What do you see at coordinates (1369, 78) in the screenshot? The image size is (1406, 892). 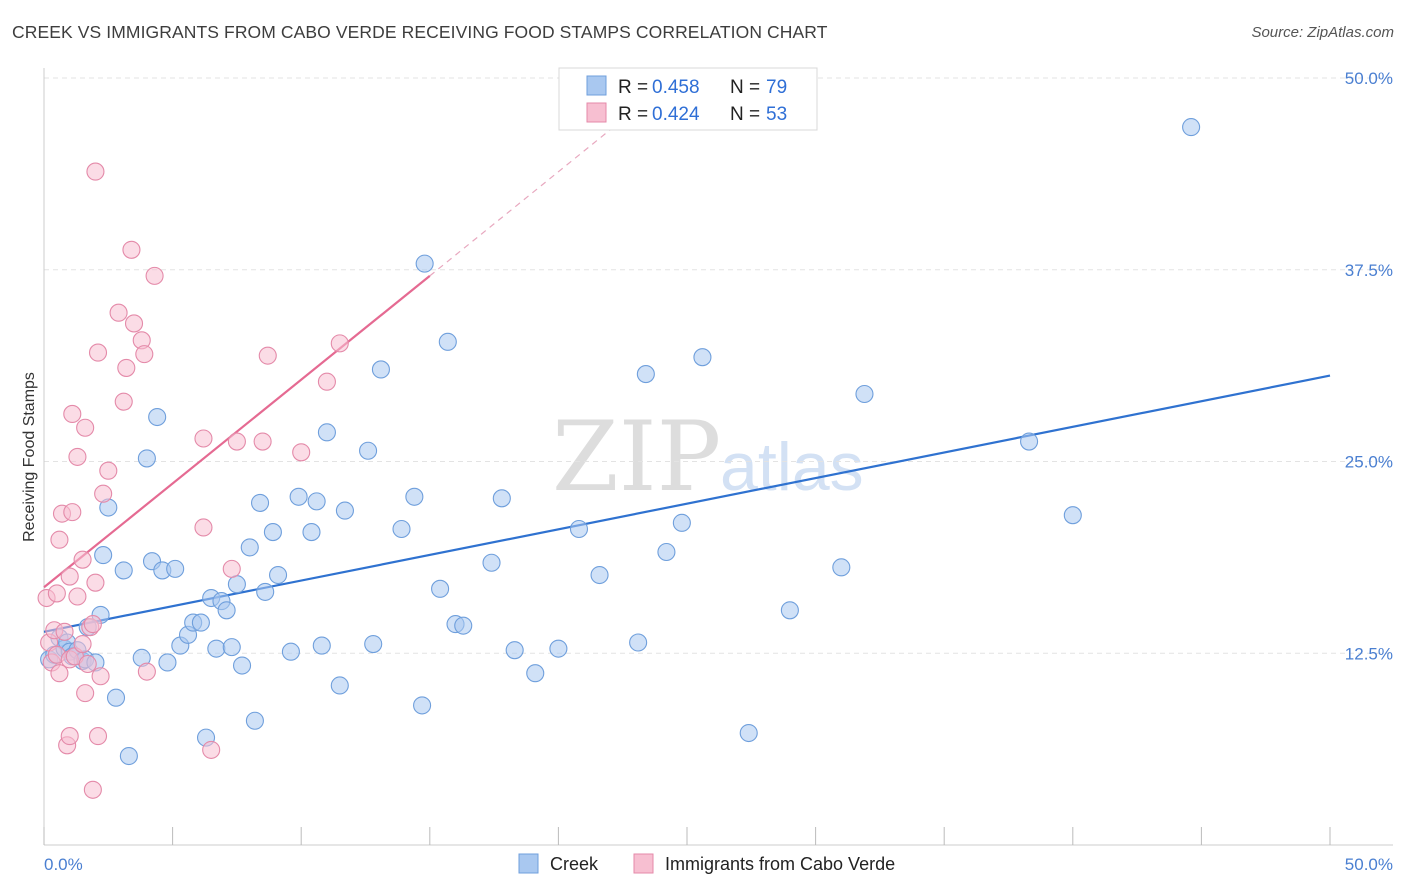 I see `y-tick-label: 50.0%` at bounding box center [1369, 78].